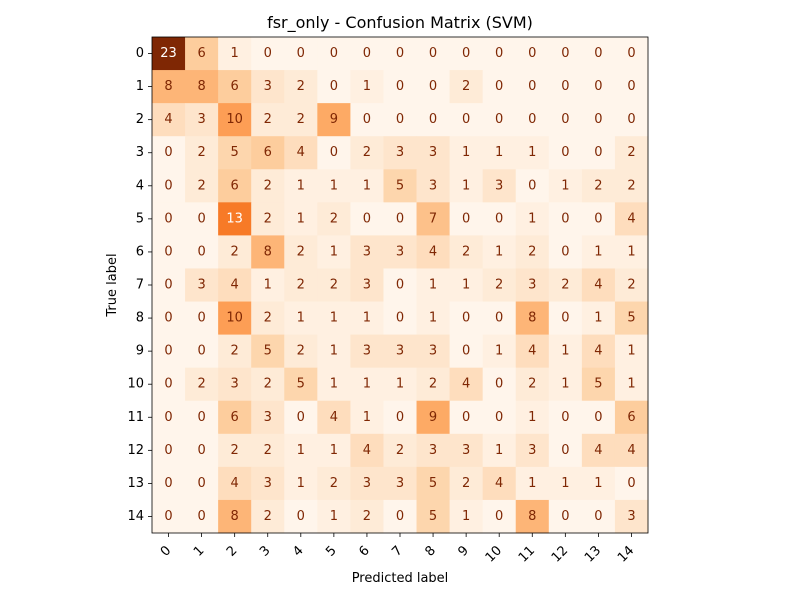 This screenshot has width=800, height=605. What do you see at coordinates (565, 285) in the screenshot?
I see `heatmap-cell-r7-c12` at bounding box center [565, 285].